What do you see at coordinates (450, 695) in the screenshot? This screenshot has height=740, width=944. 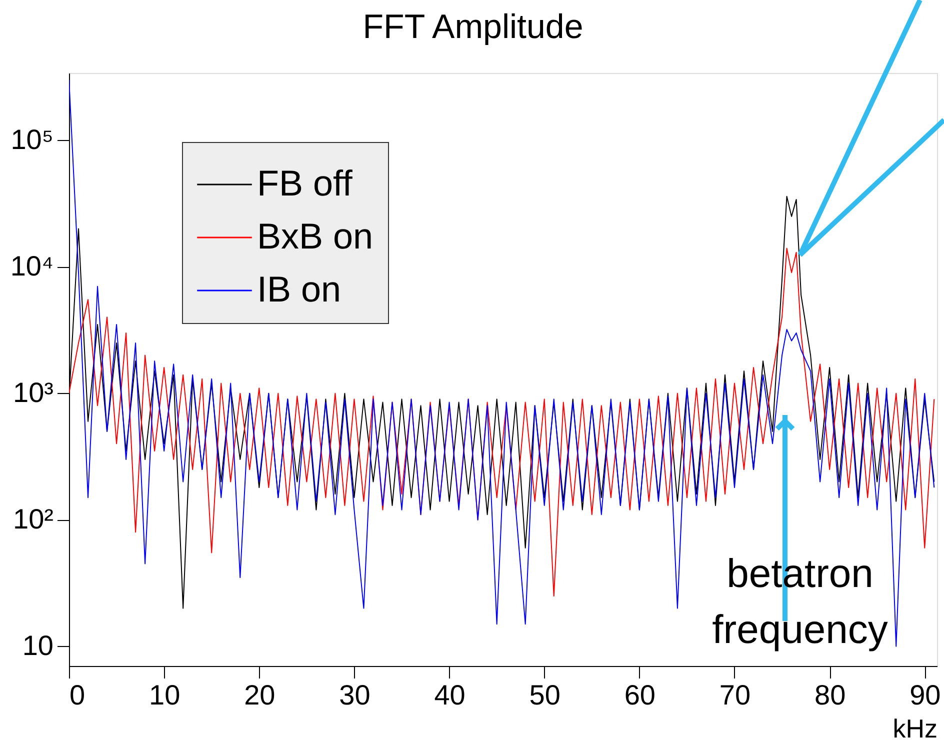 I see `x-tick-label: 40` at bounding box center [450, 695].